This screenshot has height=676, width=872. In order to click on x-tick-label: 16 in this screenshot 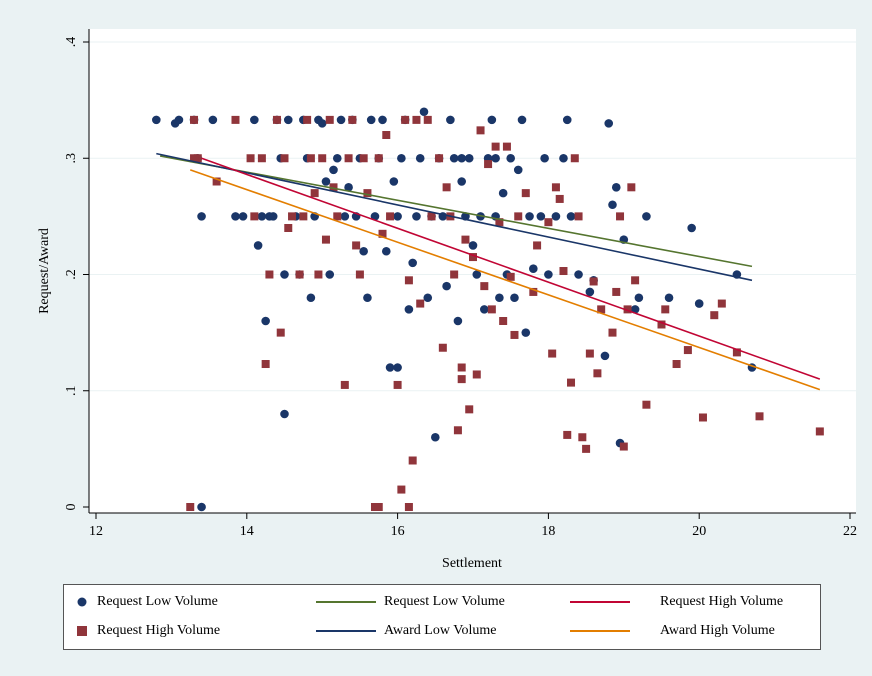, I will do `click(398, 531)`.